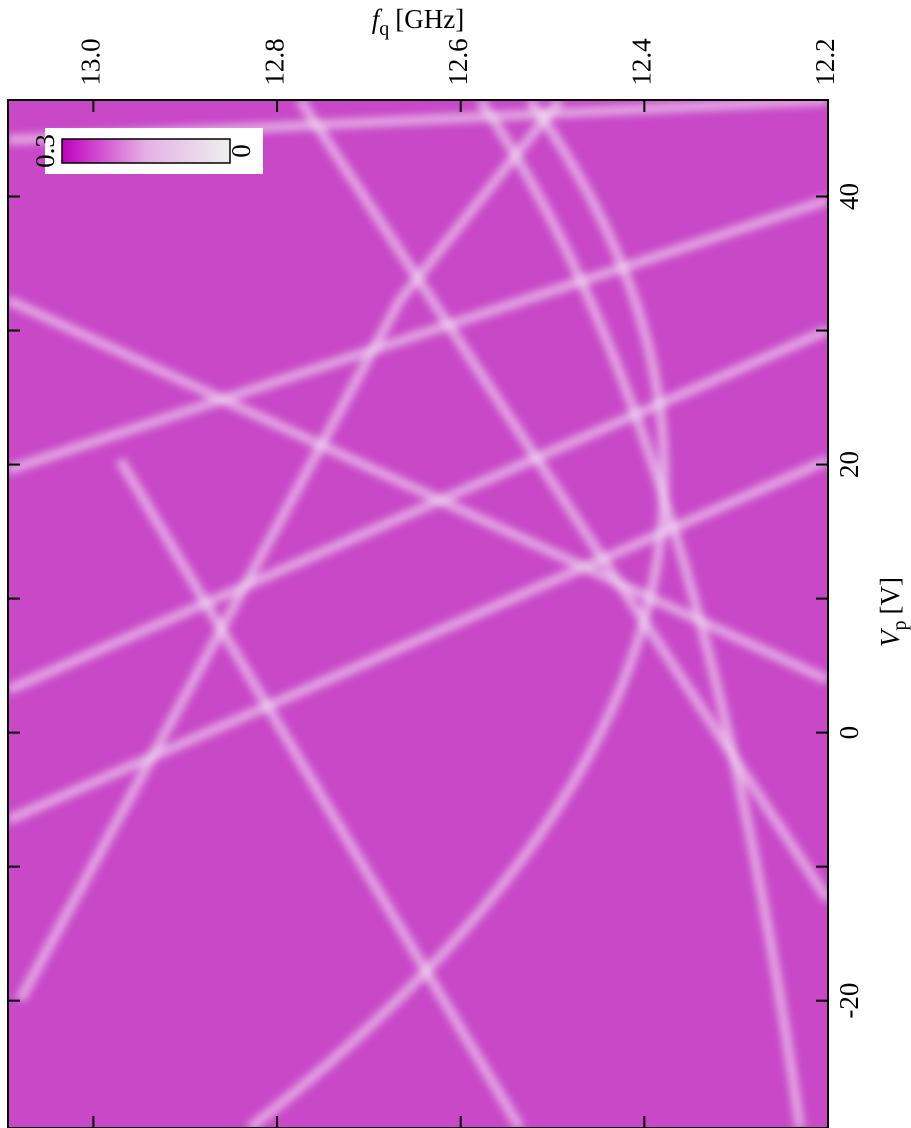 Image resolution: width=911 pixels, height=1128 pixels. Describe the element at coordinates (890, 637) in the screenshot. I see `y-label-symbol: V` at that location.